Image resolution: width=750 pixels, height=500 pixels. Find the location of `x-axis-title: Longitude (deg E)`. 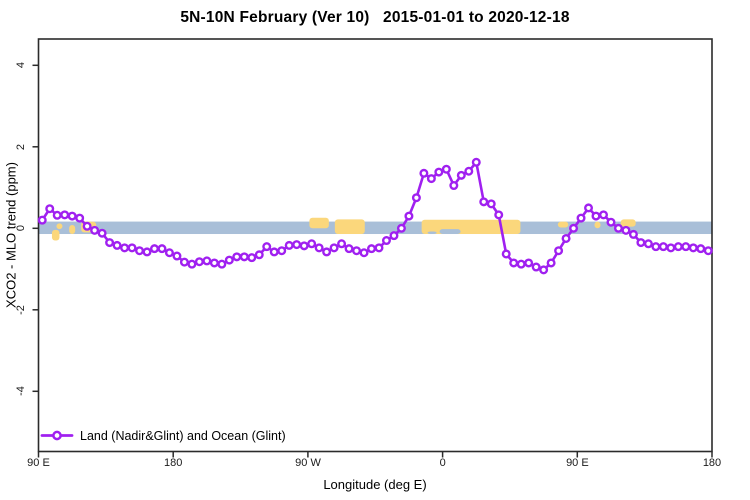

x-axis-title: Longitude (deg E) is located at coordinates (375, 484).